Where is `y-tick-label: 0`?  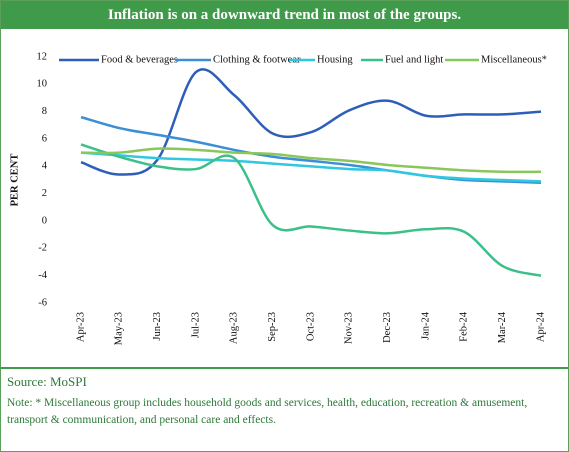 y-tick-label: 0 is located at coordinates (44, 220).